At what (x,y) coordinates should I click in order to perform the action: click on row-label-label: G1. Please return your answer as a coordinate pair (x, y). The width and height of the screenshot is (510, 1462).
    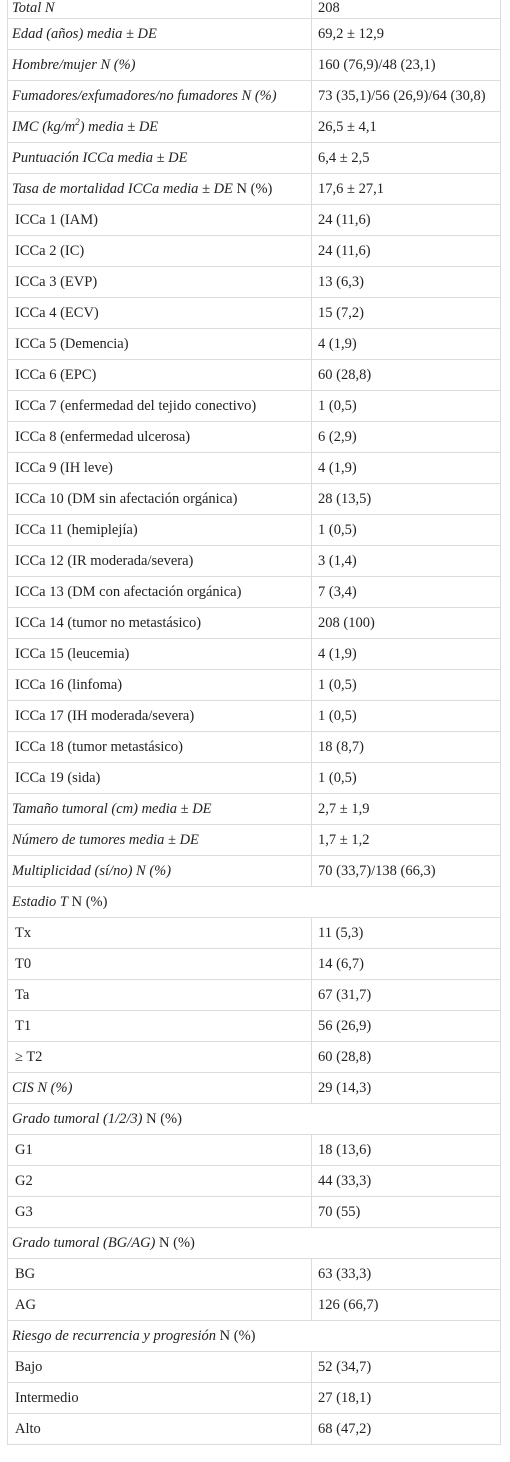
    Looking at the image, I should click on (24, 1149).